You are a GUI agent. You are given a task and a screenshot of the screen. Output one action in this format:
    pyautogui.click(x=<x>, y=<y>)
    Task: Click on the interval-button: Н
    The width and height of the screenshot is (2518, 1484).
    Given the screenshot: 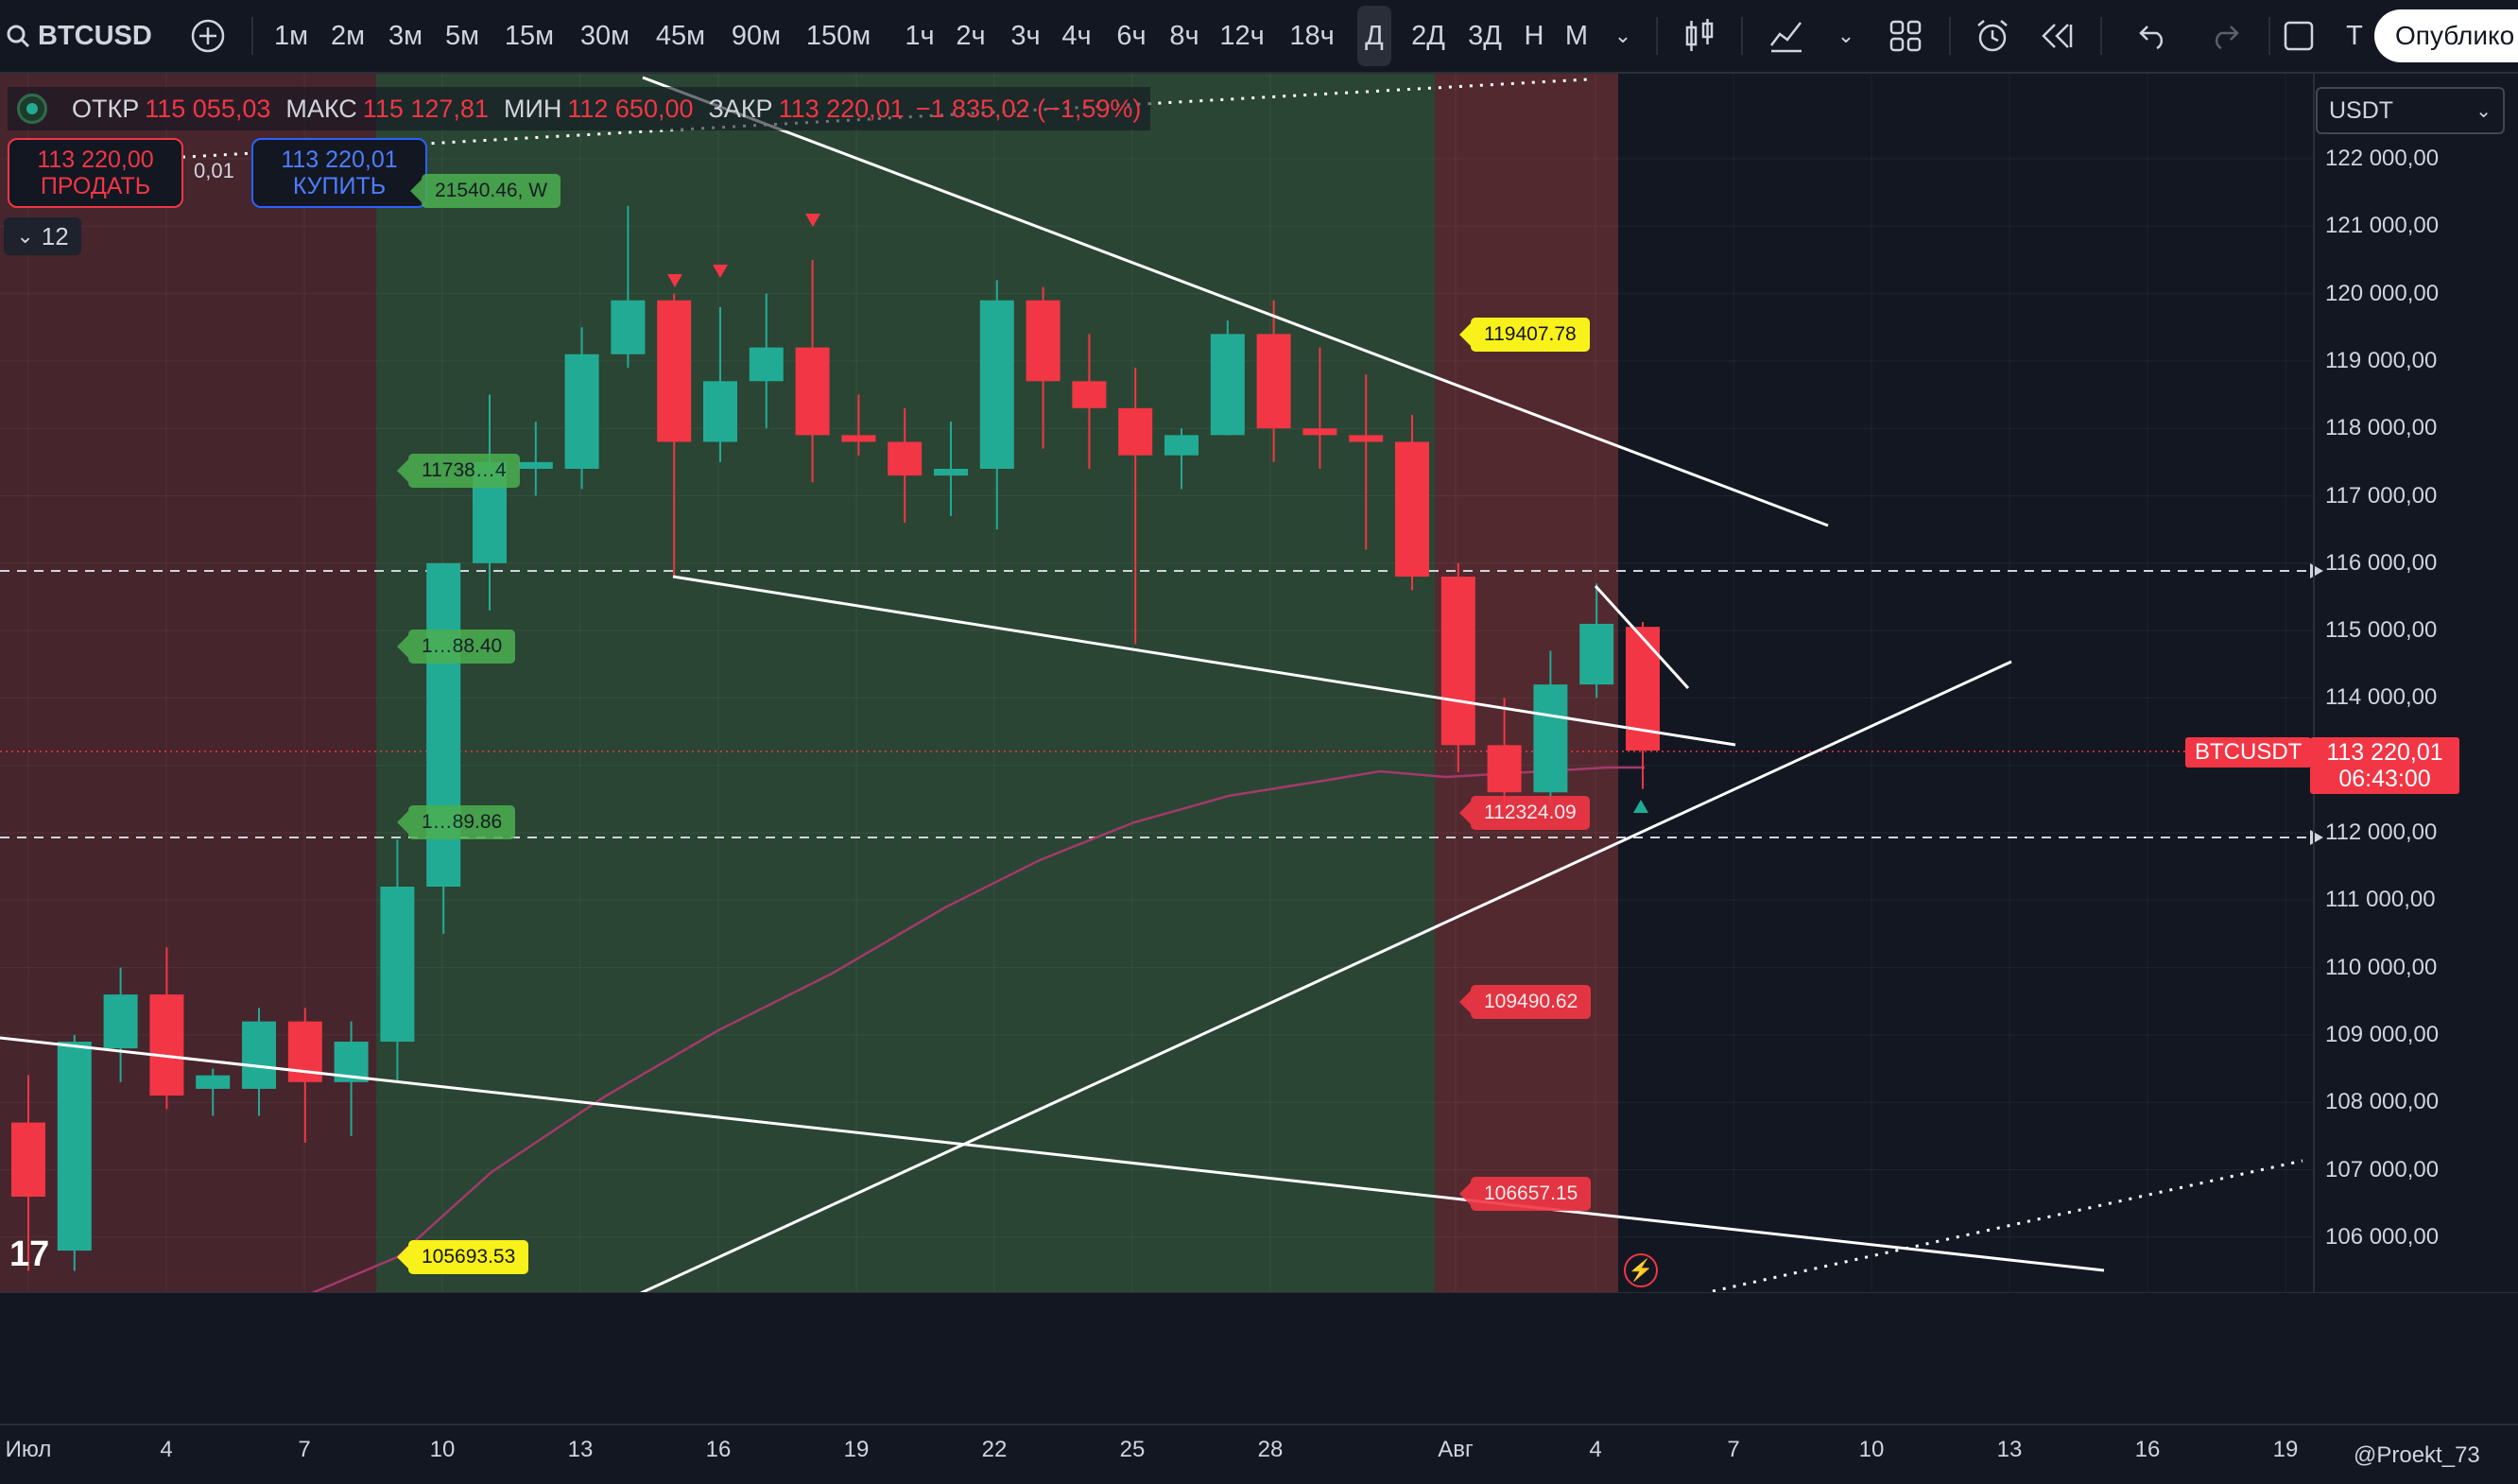 What is the action you would take?
    pyautogui.click(x=1534, y=35)
    